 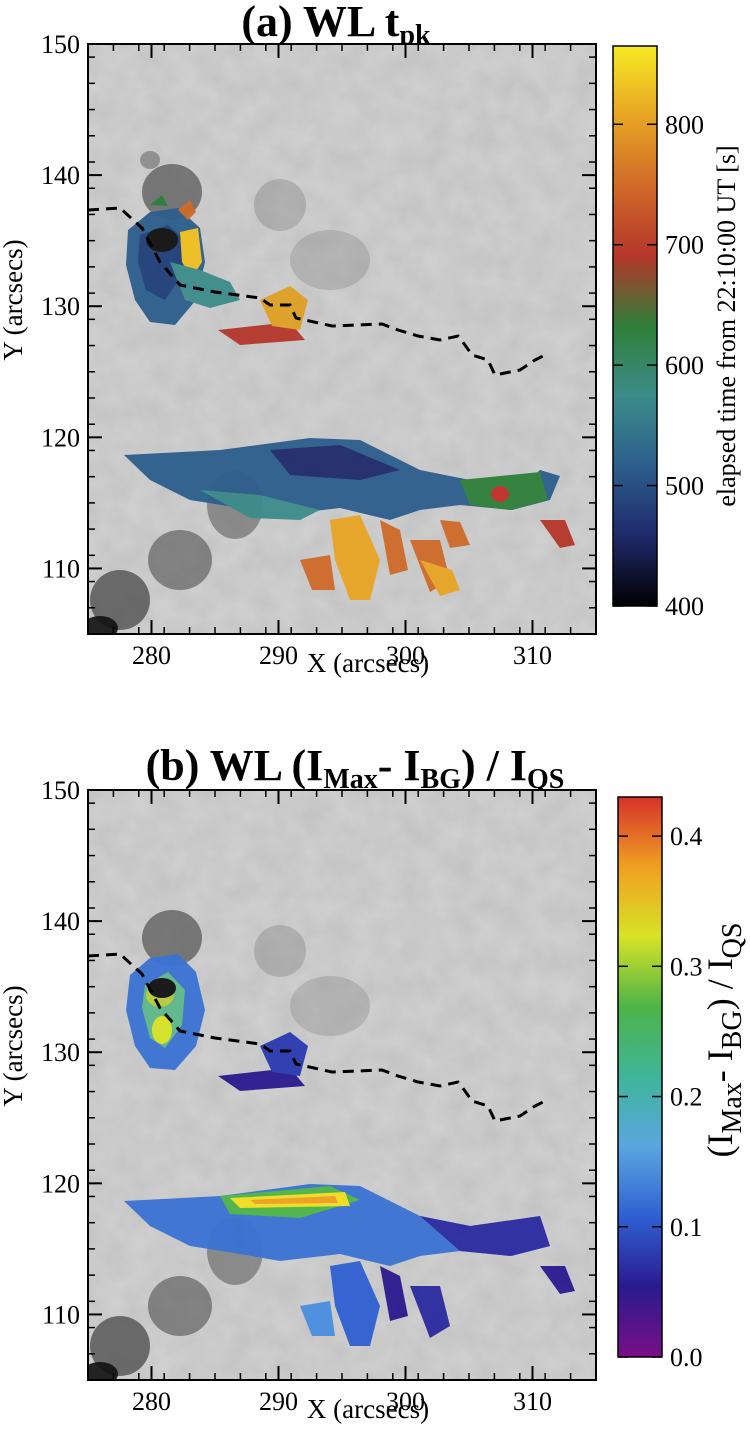 I want to click on colorbar-tick-label: 0.4, so click(x=686, y=836).